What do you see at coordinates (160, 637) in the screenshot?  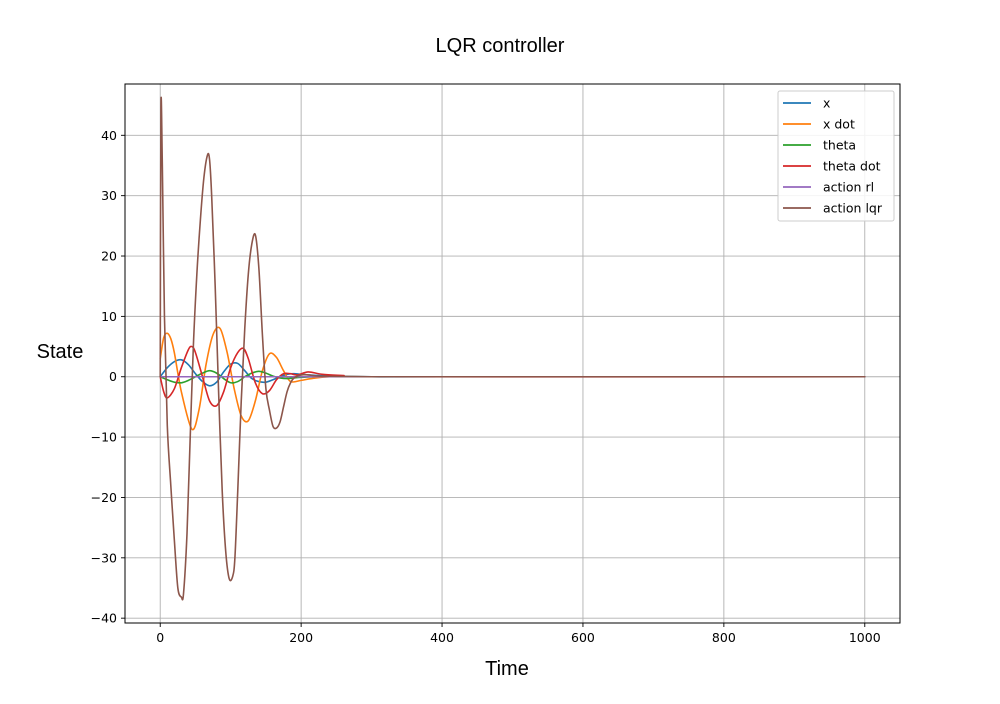 I see `x-tick-label: 0` at bounding box center [160, 637].